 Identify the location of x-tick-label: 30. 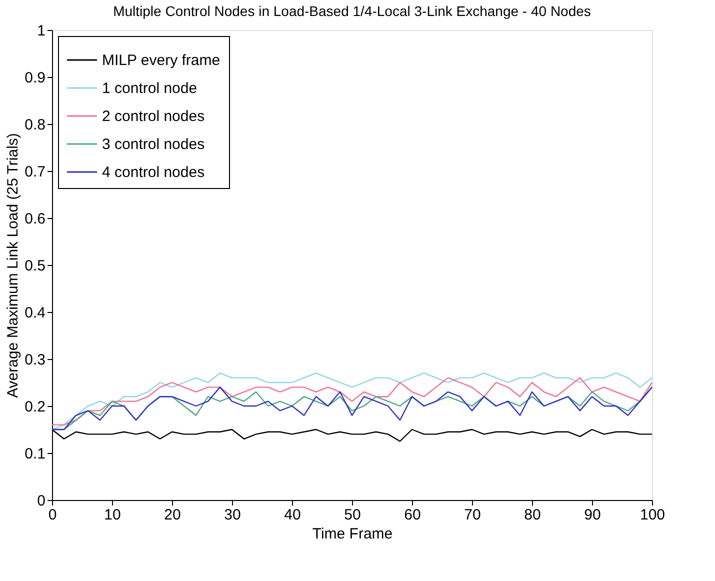
(232, 515).